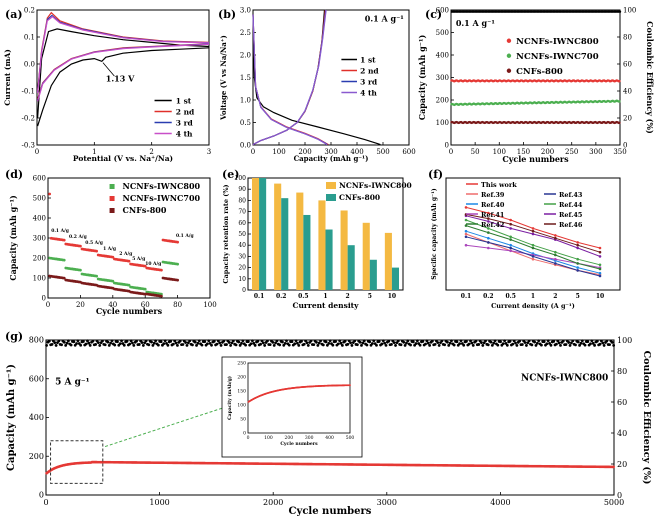  I want to click on x-tick-label: 500, so click(382, 152).